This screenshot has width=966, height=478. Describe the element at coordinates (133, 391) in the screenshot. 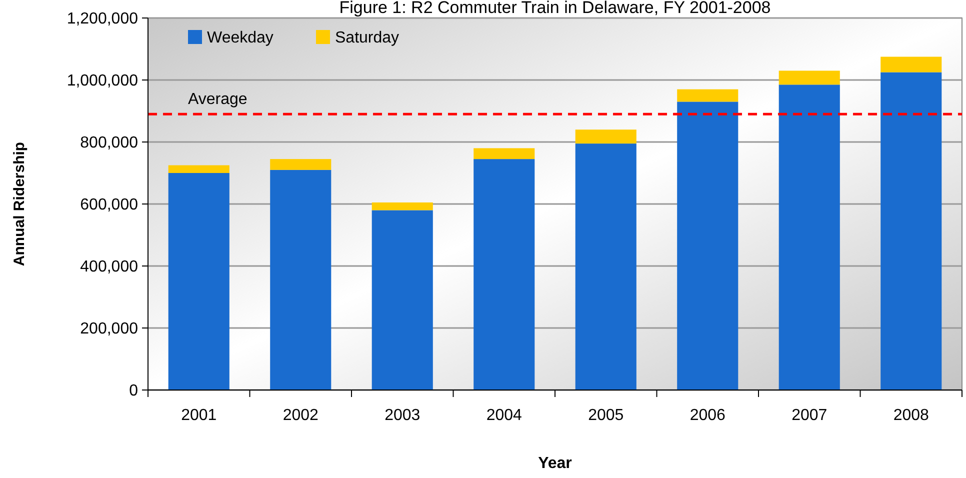

I see `y-tick-label: 0` at that location.